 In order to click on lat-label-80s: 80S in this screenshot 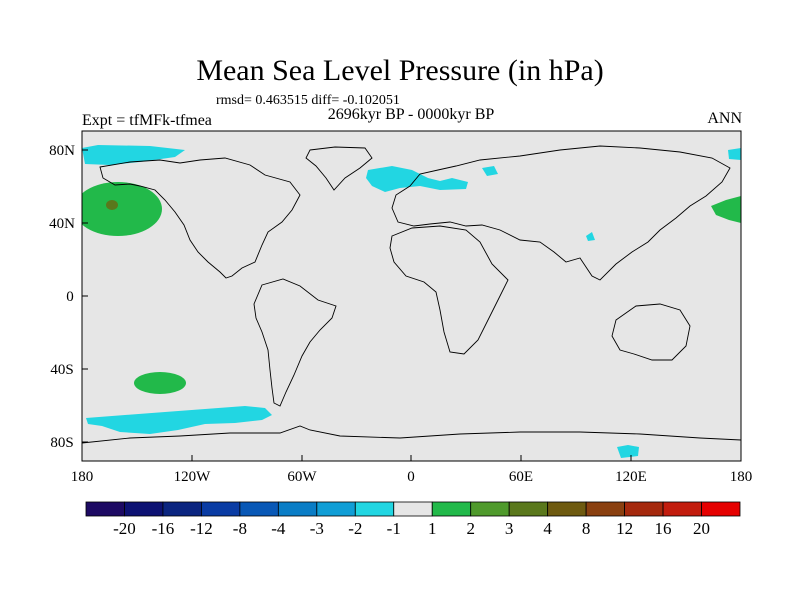, I will do `click(61, 443)`.